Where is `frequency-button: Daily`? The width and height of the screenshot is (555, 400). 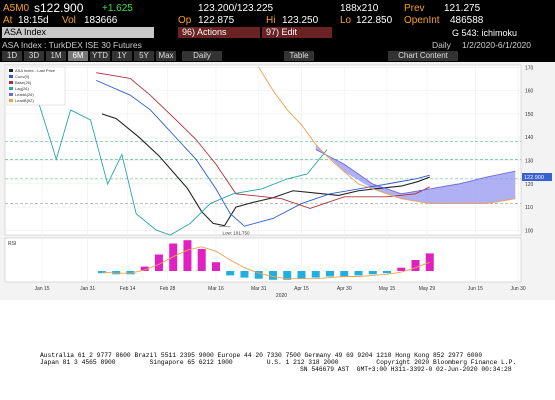
frequency-button: Daily is located at coordinates (202, 56).